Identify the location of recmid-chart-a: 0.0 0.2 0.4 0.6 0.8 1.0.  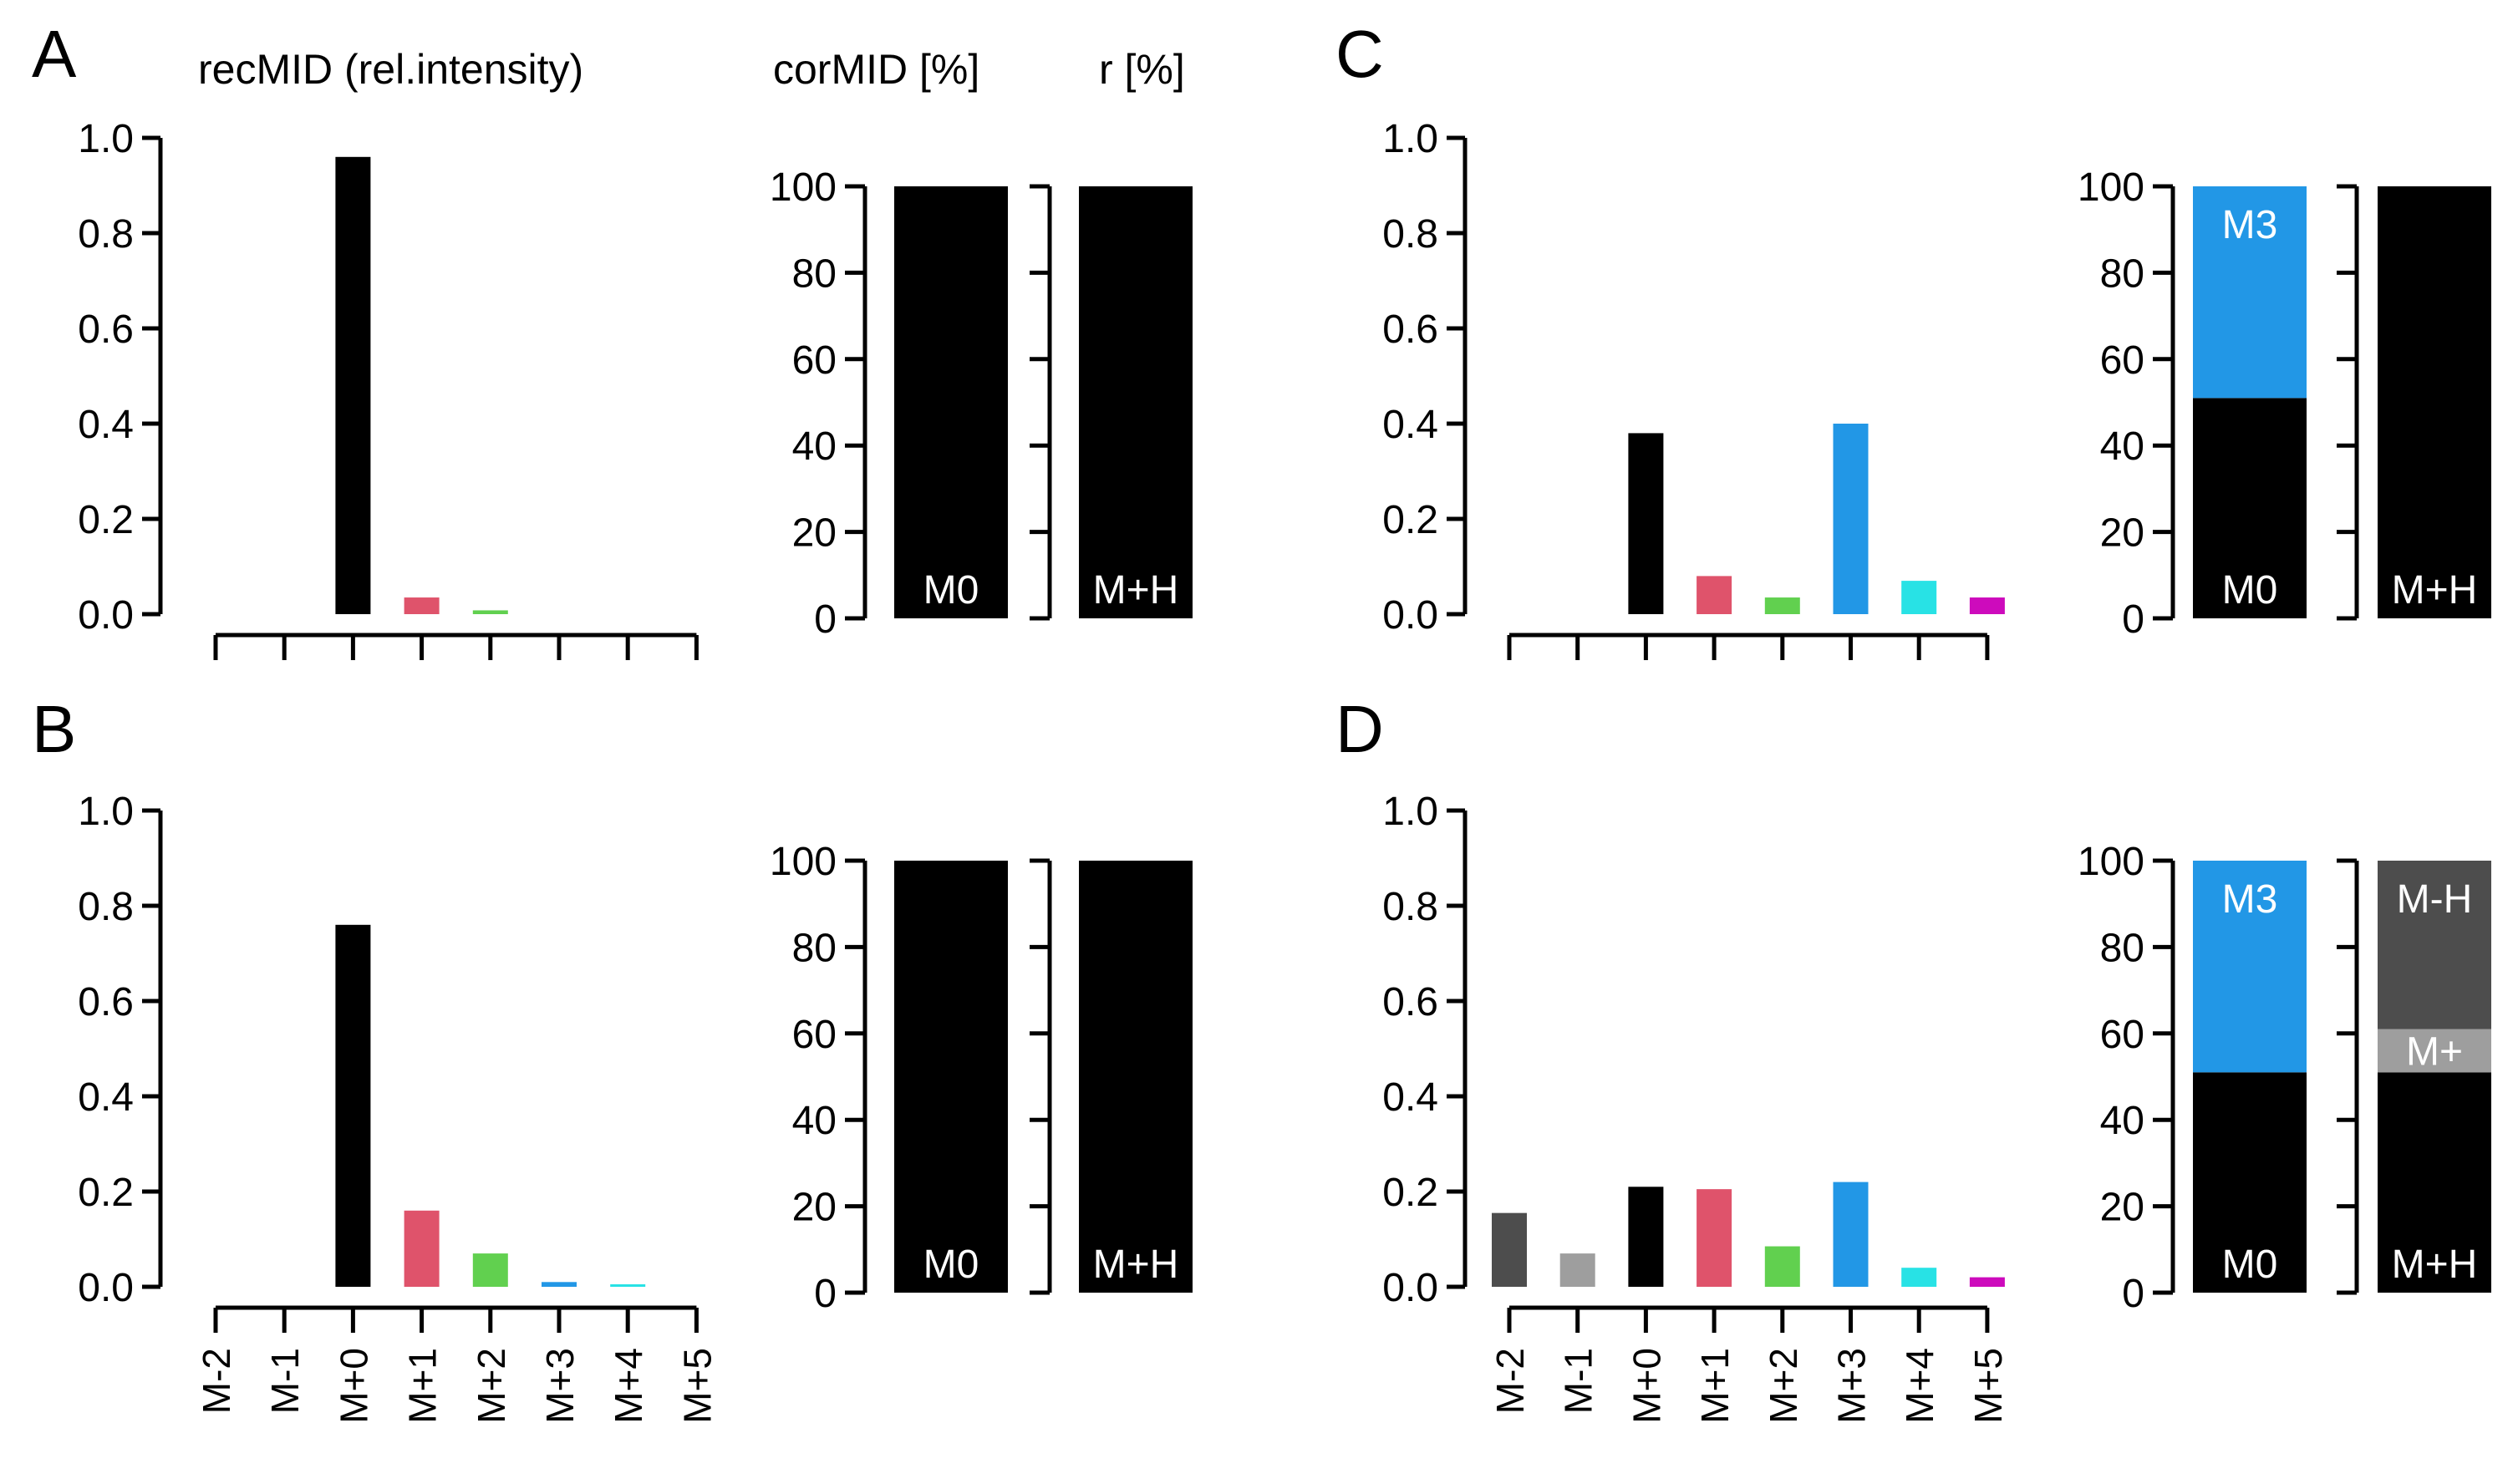
(388, 388).